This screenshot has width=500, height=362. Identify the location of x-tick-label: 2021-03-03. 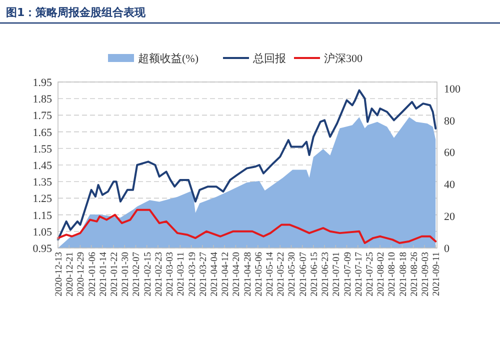
(171, 274).